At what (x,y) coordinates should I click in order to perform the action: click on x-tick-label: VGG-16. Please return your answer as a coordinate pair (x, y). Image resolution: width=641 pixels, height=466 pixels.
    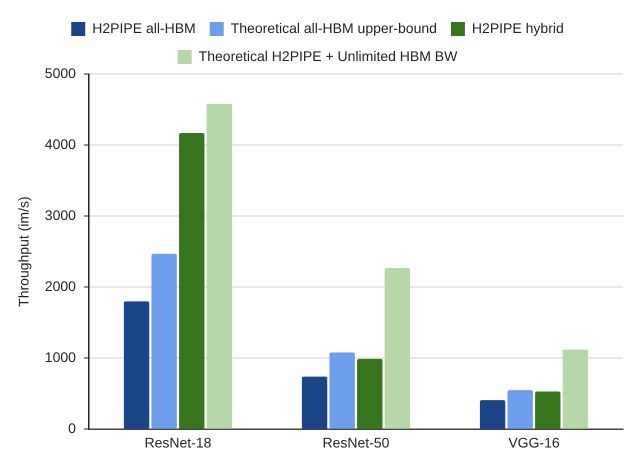
    Looking at the image, I should click on (534, 442).